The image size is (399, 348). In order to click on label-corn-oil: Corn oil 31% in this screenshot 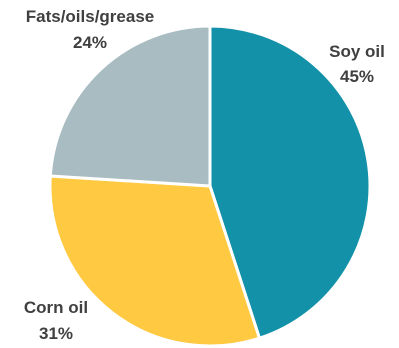, I will do `click(56, 320)`.